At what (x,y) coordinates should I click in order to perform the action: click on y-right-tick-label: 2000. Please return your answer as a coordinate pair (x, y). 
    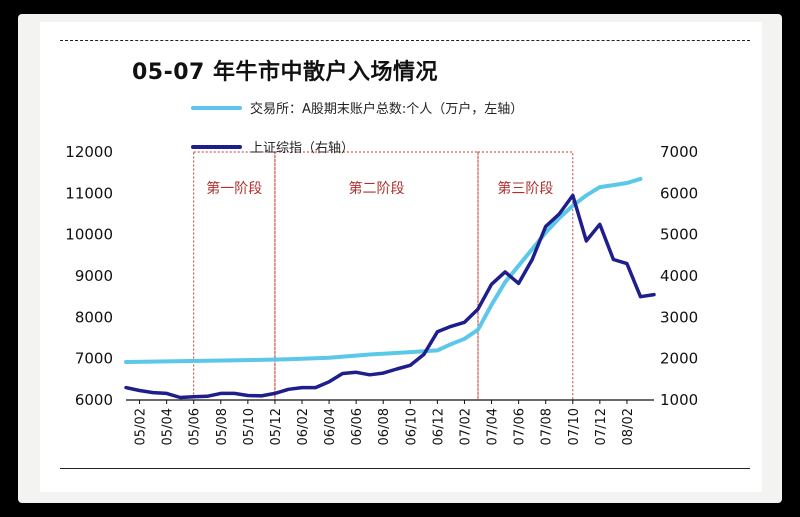
    Looking at the image, I should click on (679, 359).